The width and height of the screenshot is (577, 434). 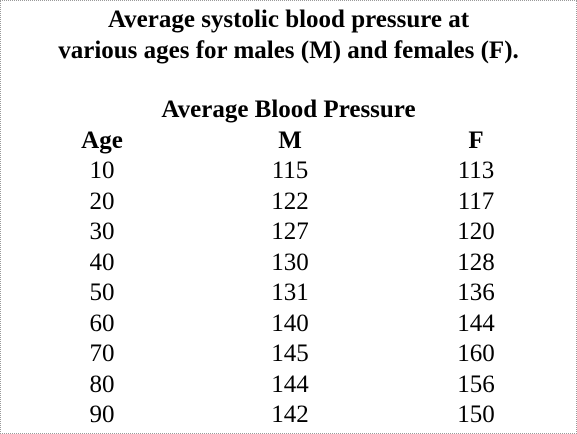 I want to click on table-row: 40 130 128, so click(x=288, y=263).